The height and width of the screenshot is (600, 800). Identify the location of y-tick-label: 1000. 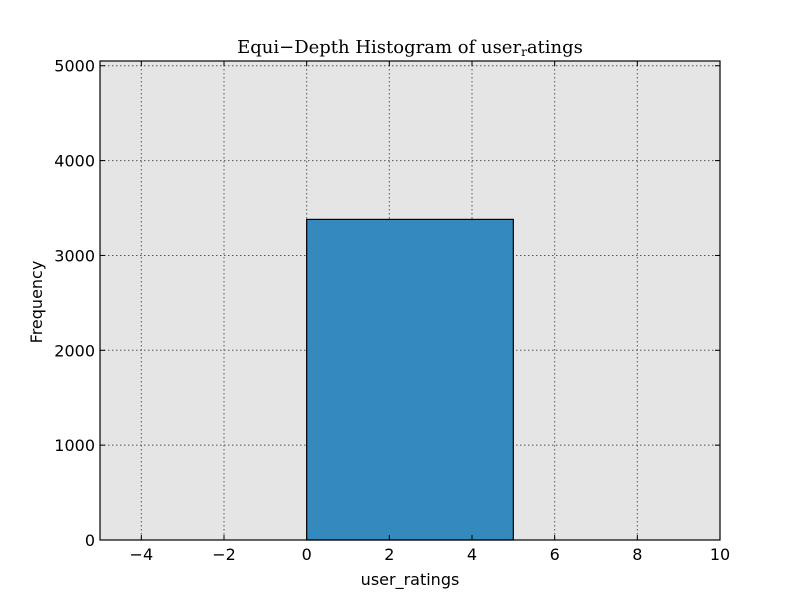
(74, 445).